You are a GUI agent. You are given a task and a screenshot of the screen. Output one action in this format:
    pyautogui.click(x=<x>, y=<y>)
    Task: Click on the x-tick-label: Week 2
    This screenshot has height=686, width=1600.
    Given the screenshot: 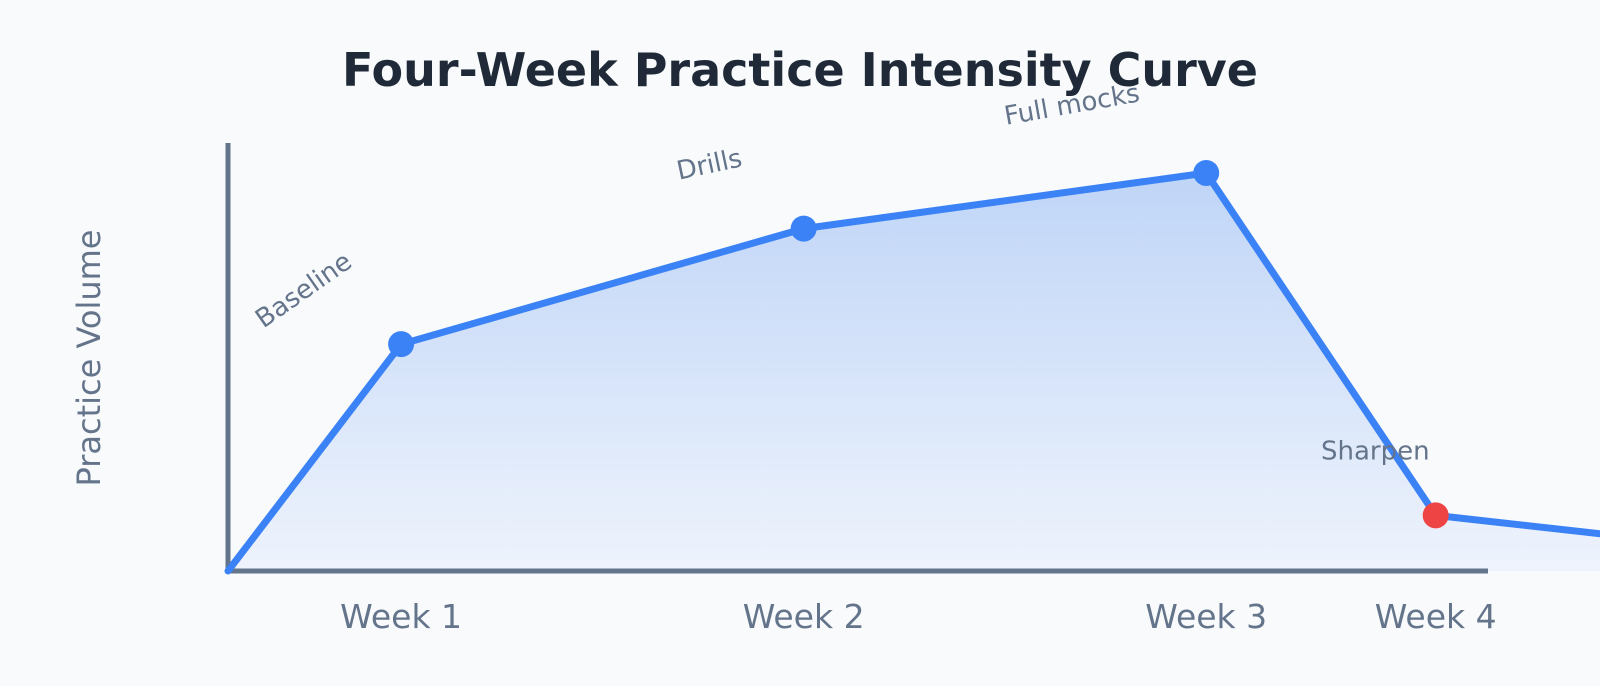 What is the action you would take?
    pyautogui.click(x=804, y=616)
    